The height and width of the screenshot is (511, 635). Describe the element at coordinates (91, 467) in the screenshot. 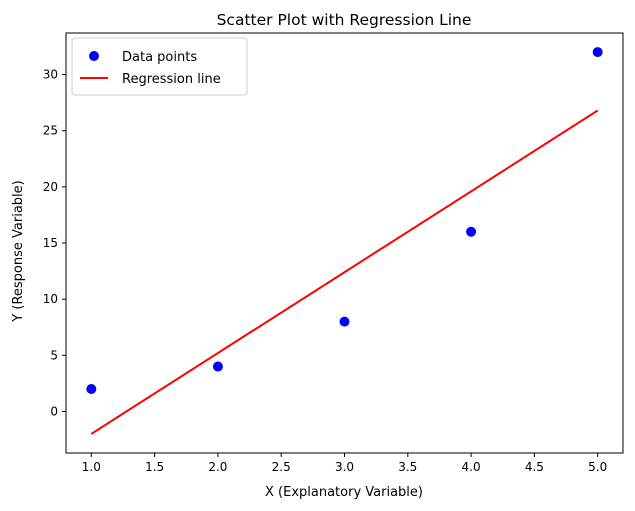

I see `x-tick-label: 1.0` at that location.